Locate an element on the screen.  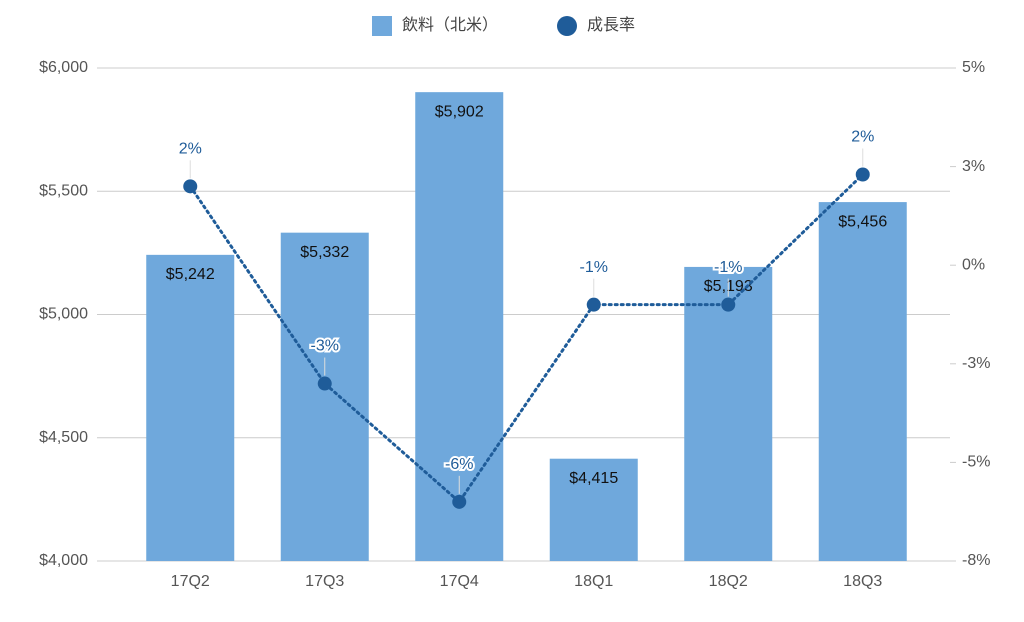
y2-tick-label: -8% is located at coordinates (976, 560).